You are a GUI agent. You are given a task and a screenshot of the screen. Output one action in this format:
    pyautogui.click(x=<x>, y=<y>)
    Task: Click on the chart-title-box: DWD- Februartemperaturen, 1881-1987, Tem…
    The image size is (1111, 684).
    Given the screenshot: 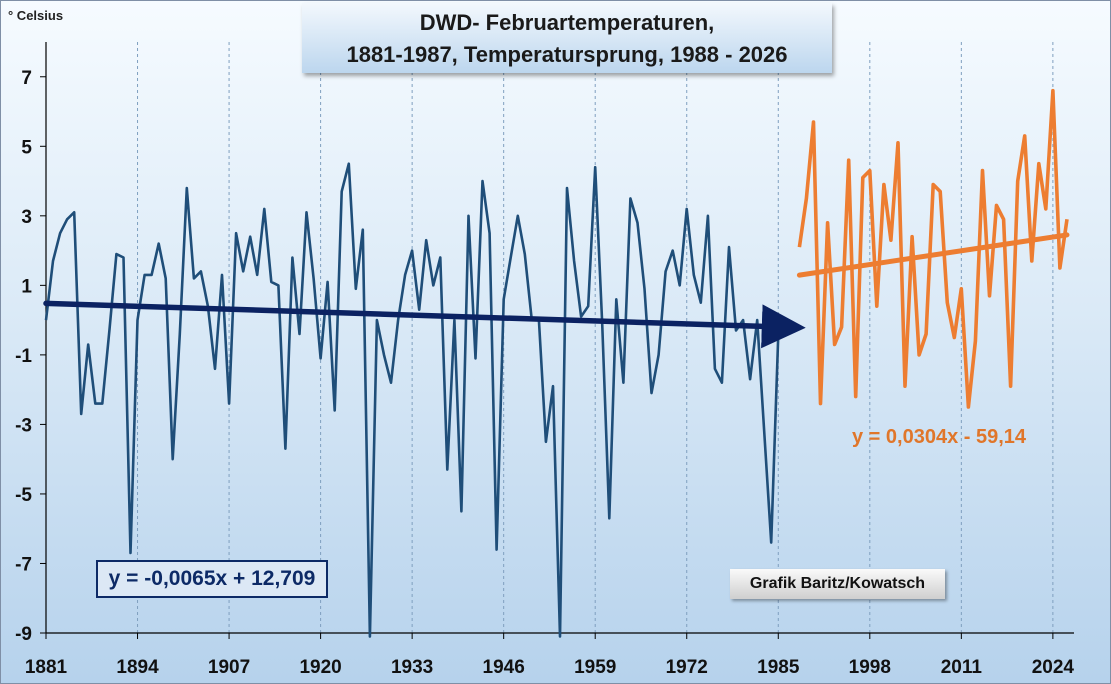 What is the action you would take?
    pyautogui.click(x=567, y=38)
    